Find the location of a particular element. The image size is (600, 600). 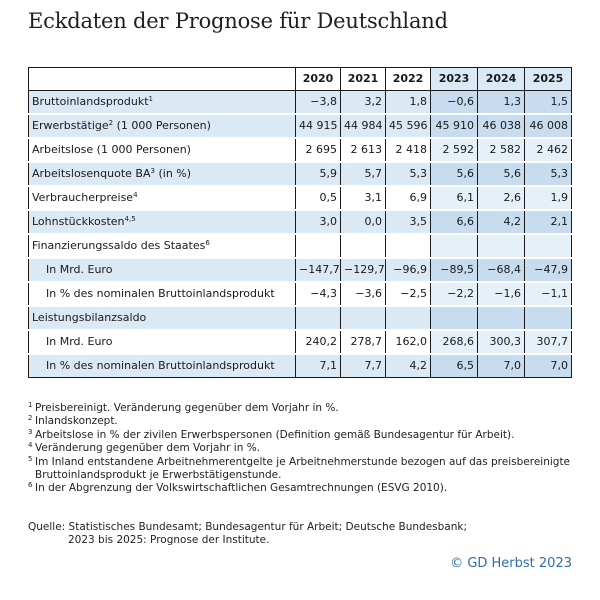

table-cell: 6,5 is located at coordinates (454, 366).